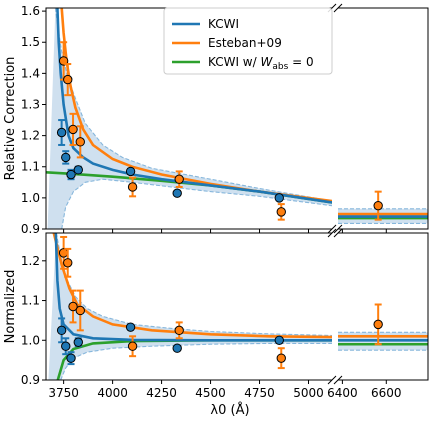 The height and width of the screenshot is (422, 436). What do you see at coordinates (210, 393) in the screenshot?
I see `x-tick-label: 4500` at bounding box center [210, 393].